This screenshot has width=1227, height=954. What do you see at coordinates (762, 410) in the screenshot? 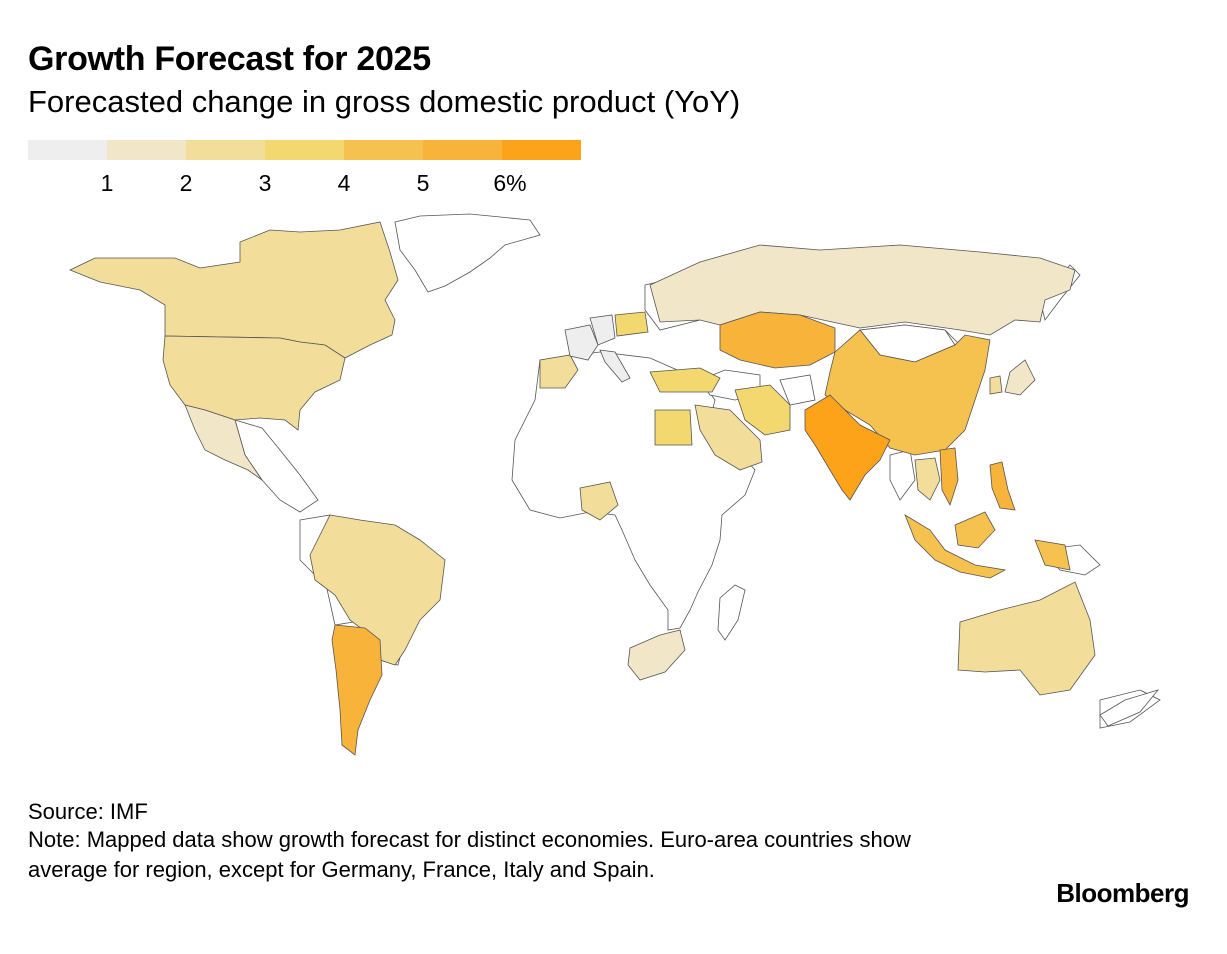
I see `region-iran` at bounding box center [762, 410].